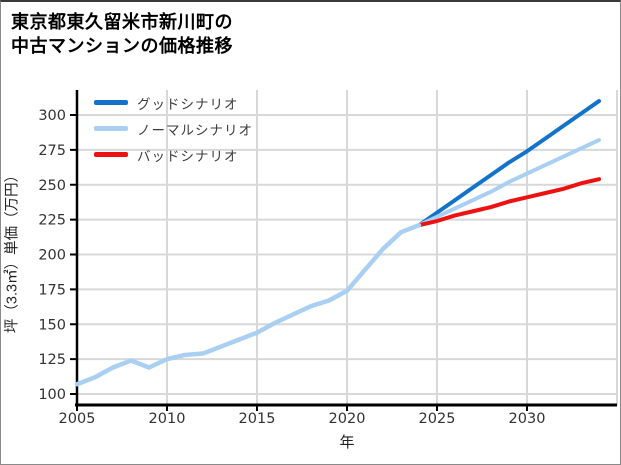  Describe the element at coordinates (52, 151) in the screenshot. I see `y-tick-label: 275` at that location.